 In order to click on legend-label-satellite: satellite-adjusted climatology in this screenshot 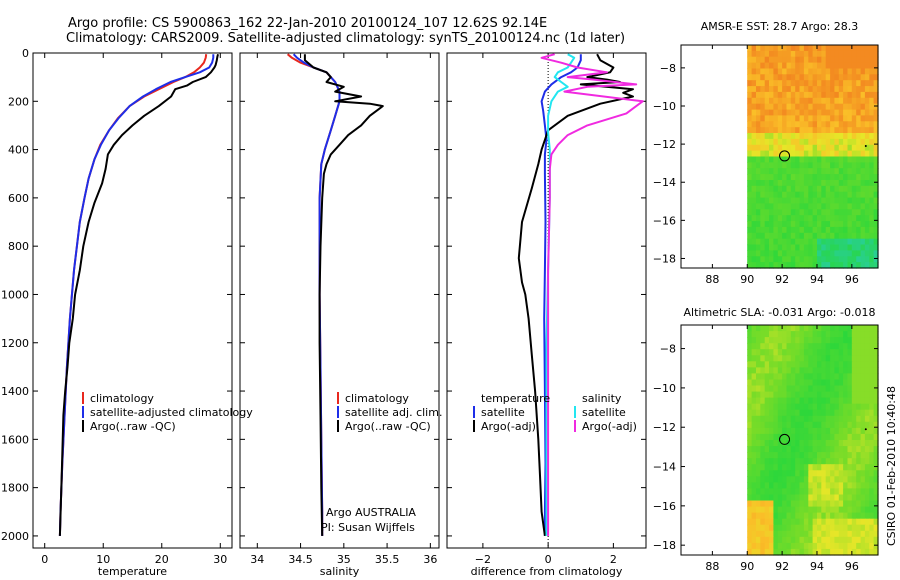, I will do `click(171, 412)`.